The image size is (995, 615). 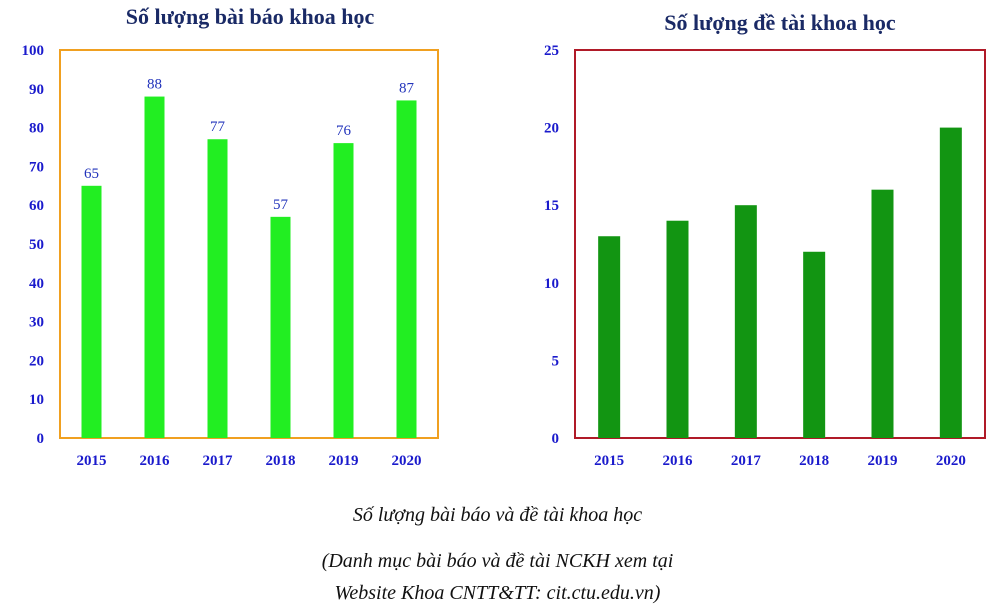 I want to click on articles-y-tick-label: 100, so click(x=33, y=51).